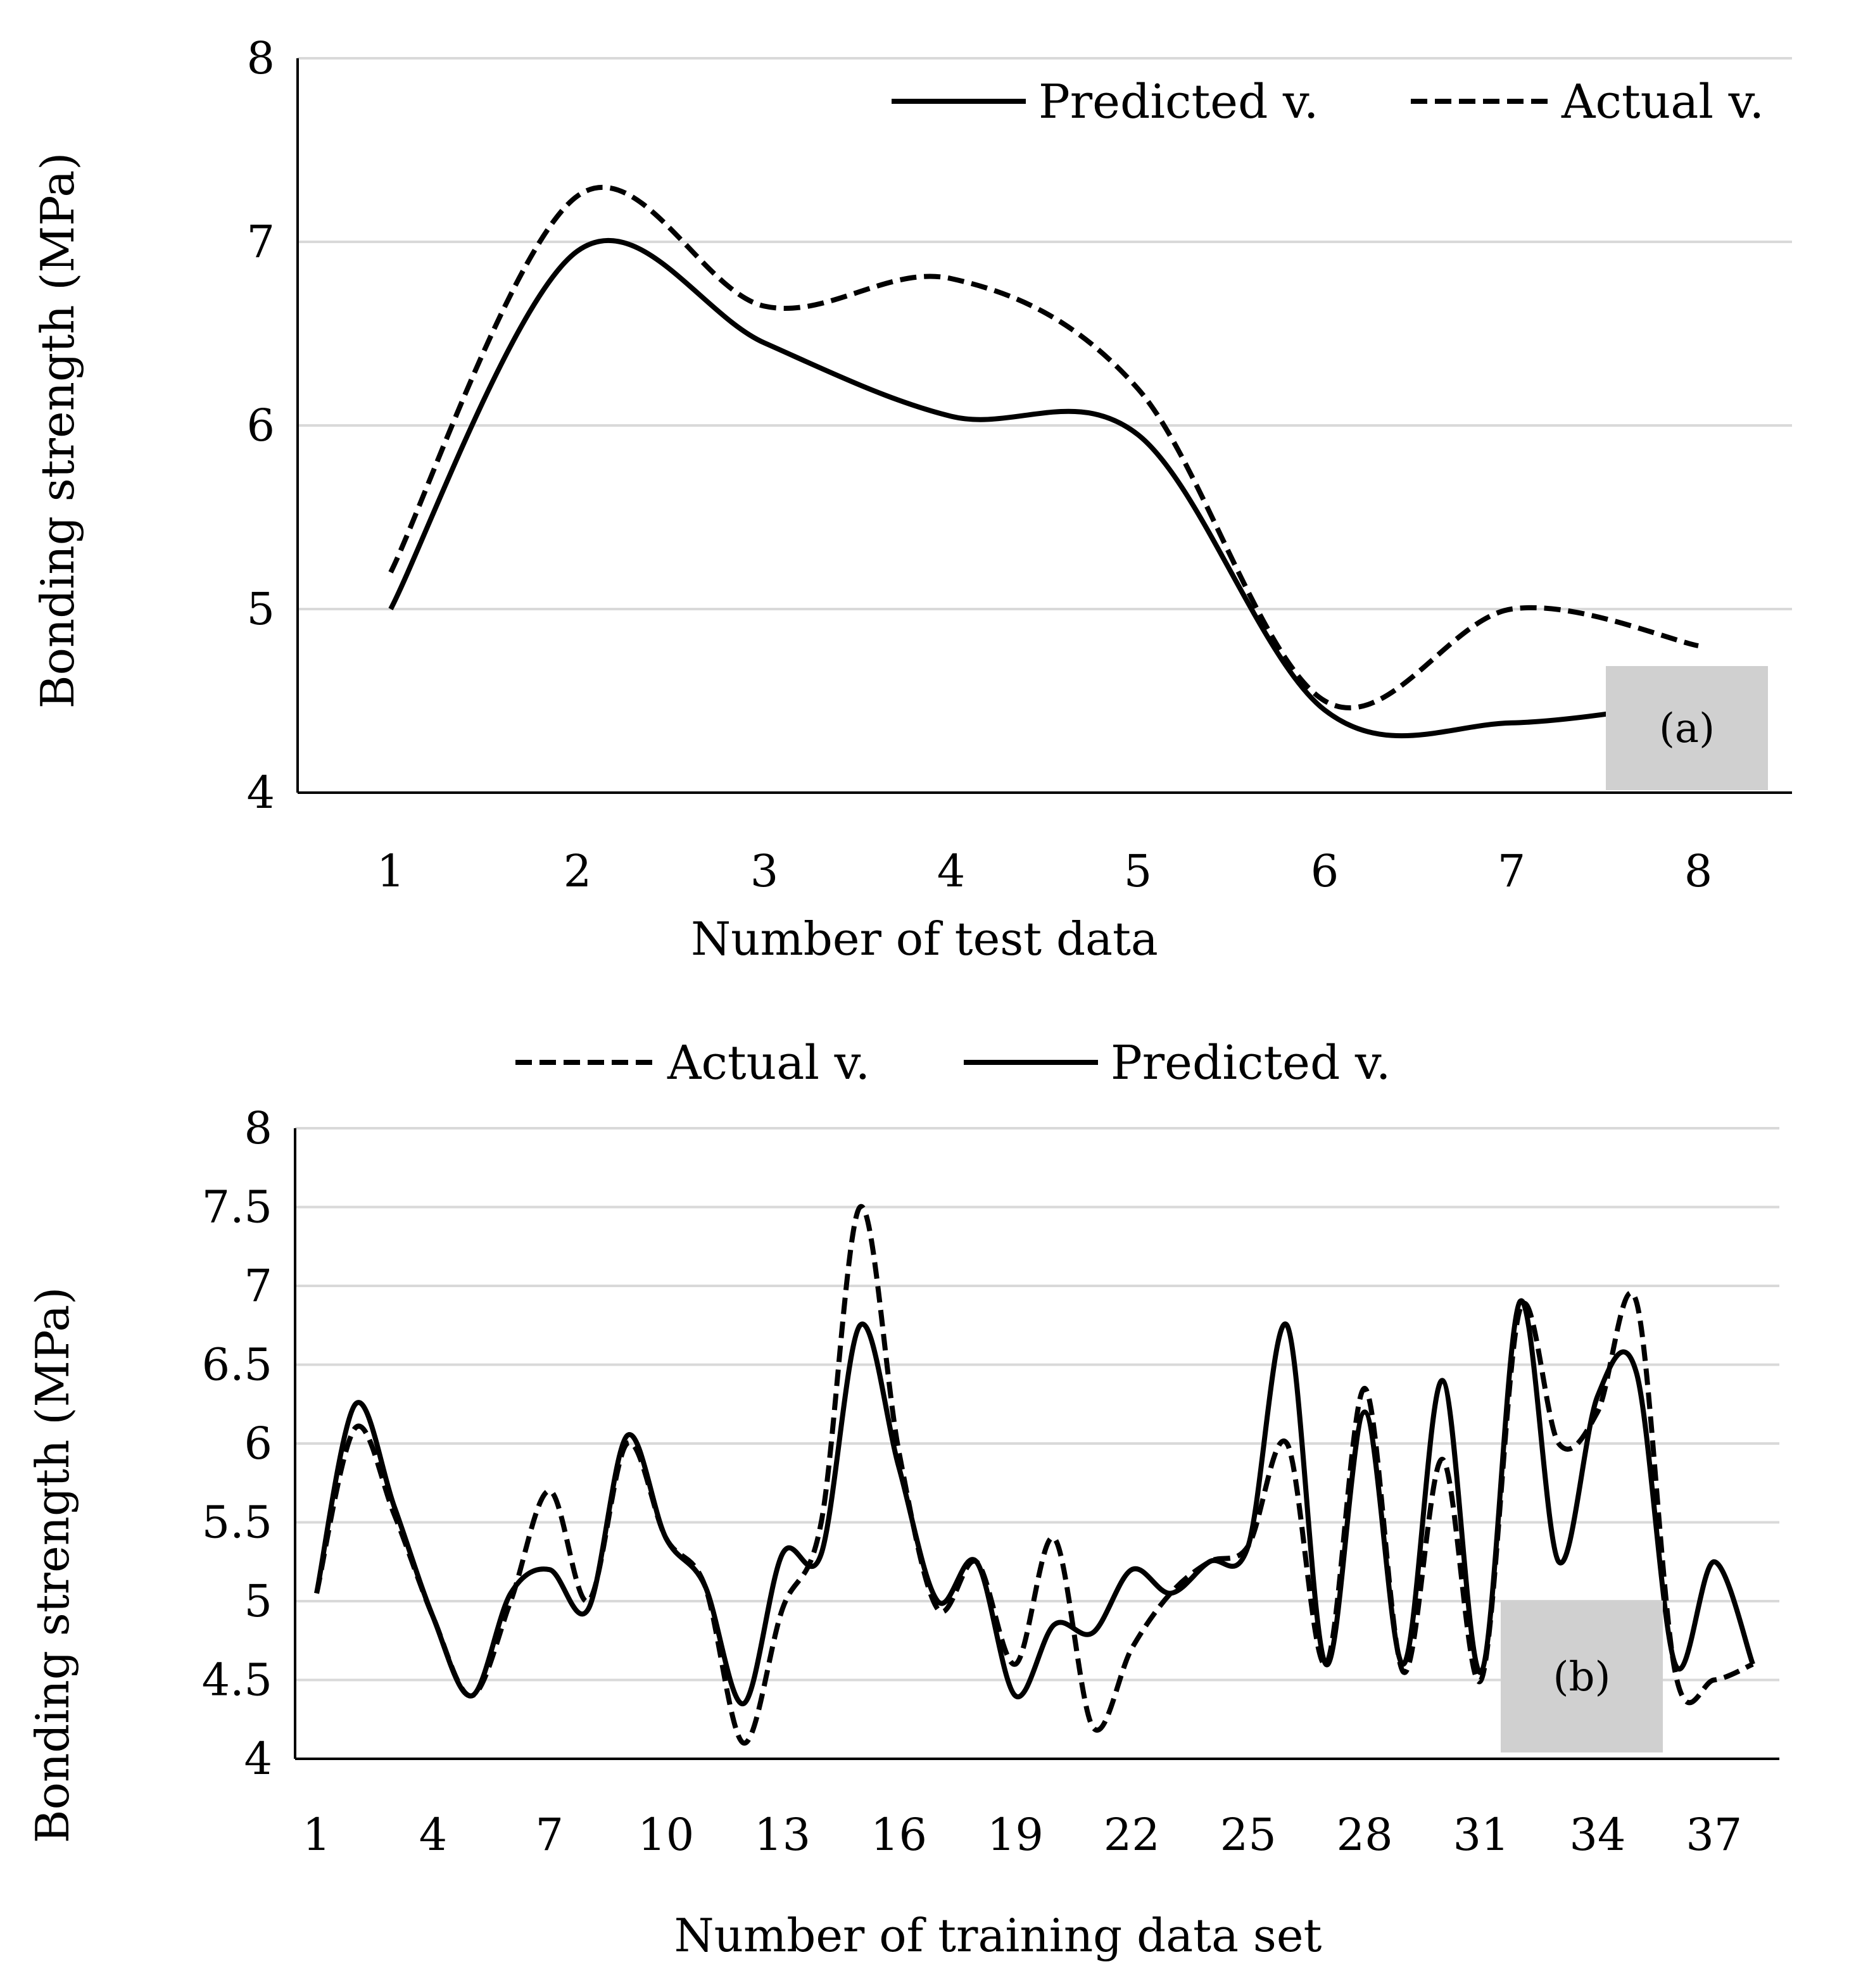 This screenshot has height=1988, width=1849. Describe the element at coordinates (764, 871) in the screenshot. I see `x-tick-label: 3` at that location.